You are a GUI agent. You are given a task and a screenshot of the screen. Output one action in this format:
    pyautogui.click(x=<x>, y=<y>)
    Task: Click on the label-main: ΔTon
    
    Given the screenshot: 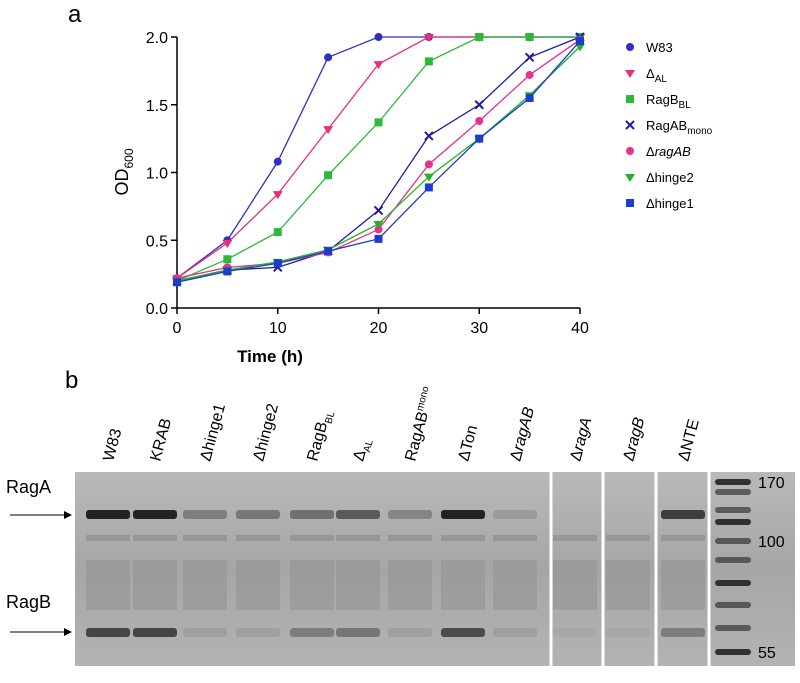 What is the action you would take?
    pyautogui.click(x=468, y=443)
    